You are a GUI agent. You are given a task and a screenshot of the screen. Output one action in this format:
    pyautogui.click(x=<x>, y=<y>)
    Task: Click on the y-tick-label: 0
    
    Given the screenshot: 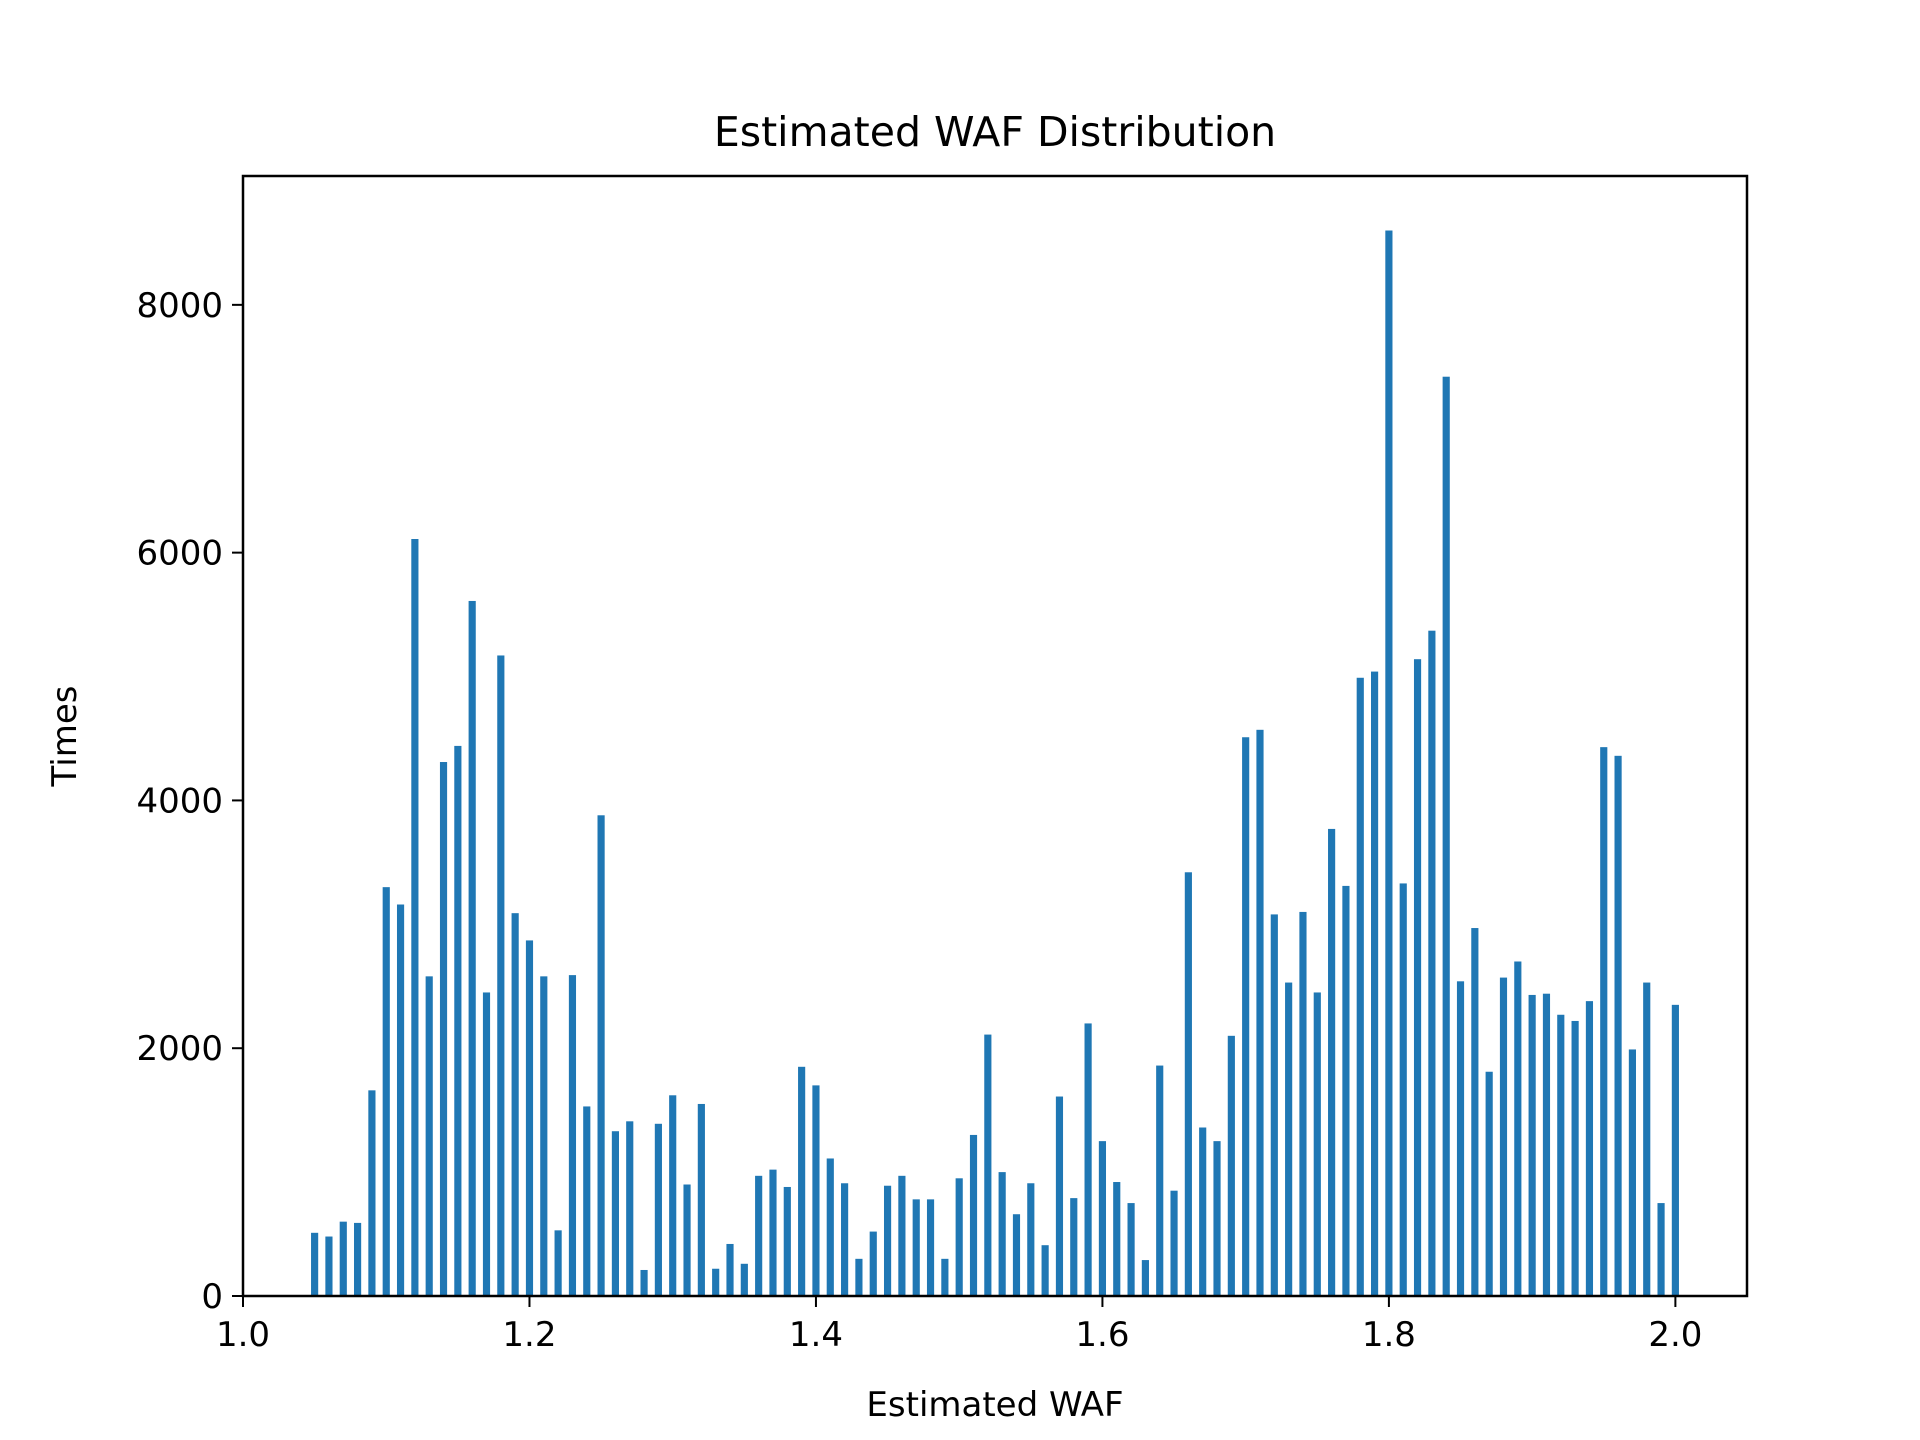 What is the action you would take?
    pyautogui.click(x=212, y=1297)
    